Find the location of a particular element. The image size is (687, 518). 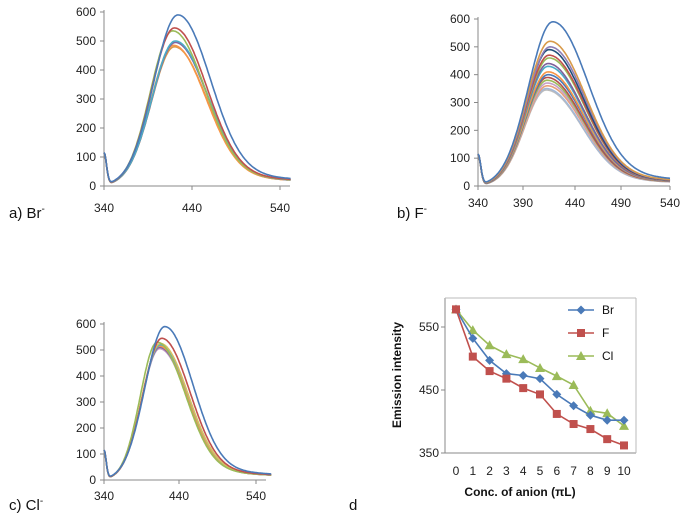

y-tick-label: 550 is located at coordinates (429, 327).